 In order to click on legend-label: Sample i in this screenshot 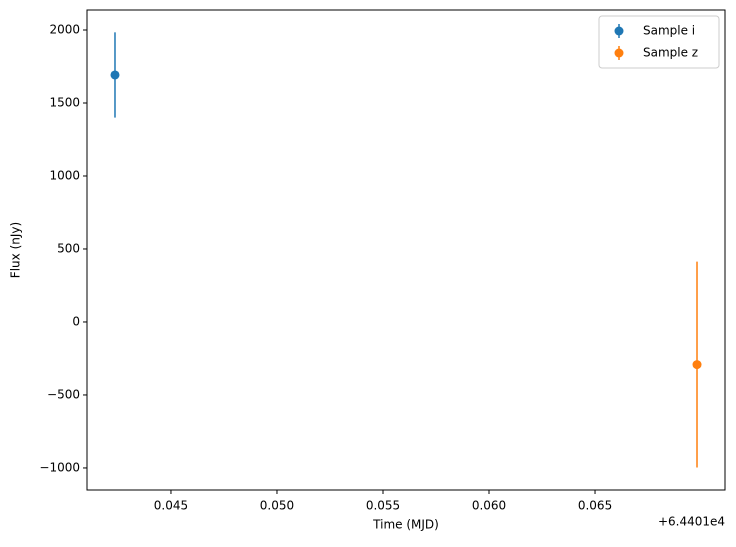, I will do `click(669, 31)`.